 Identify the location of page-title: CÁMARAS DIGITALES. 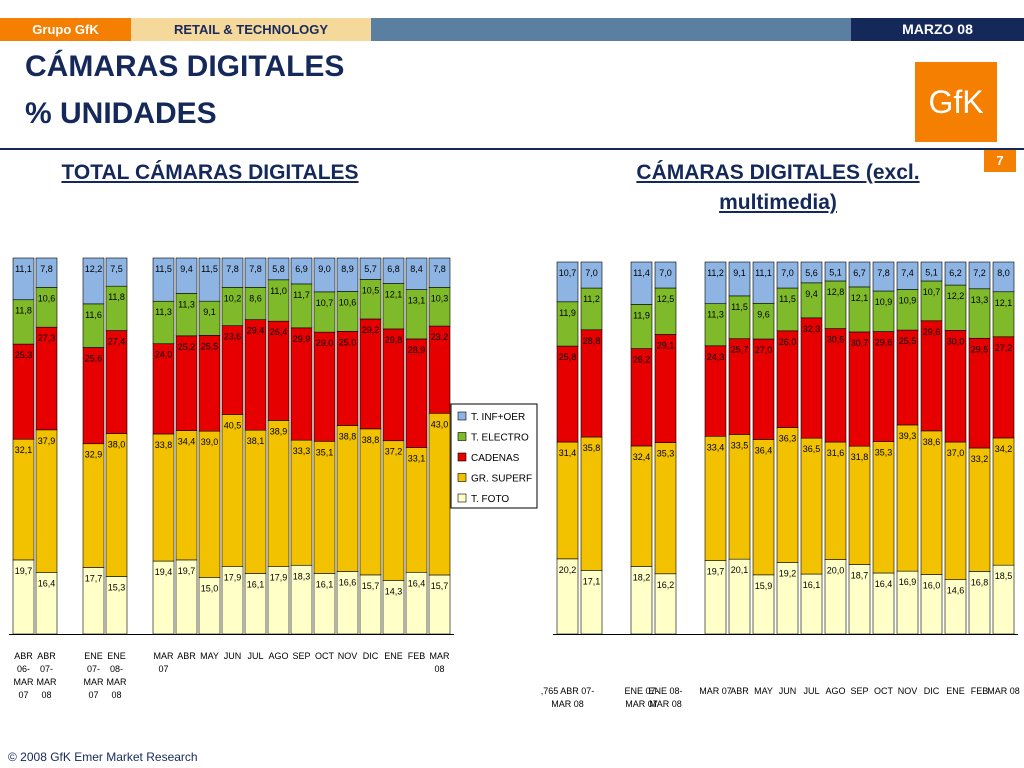
(185, 66).